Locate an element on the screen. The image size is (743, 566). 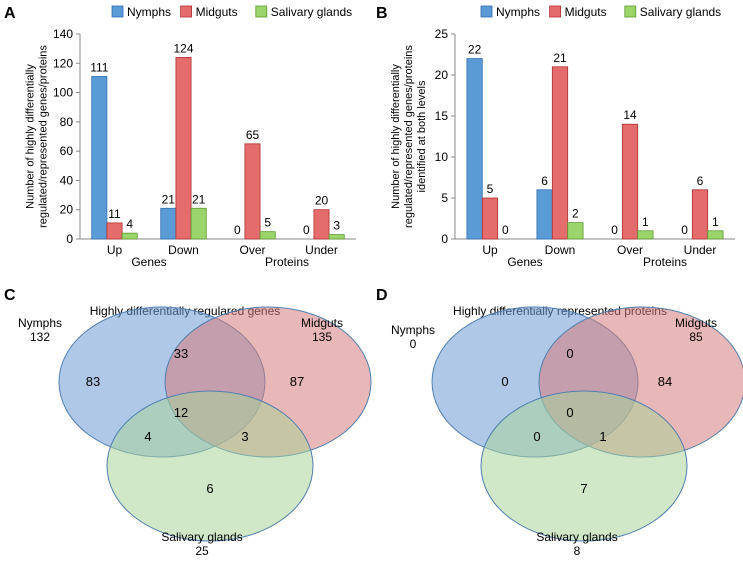
venn-region-nymphs-only: 83 is located at coordinates (93, 381).